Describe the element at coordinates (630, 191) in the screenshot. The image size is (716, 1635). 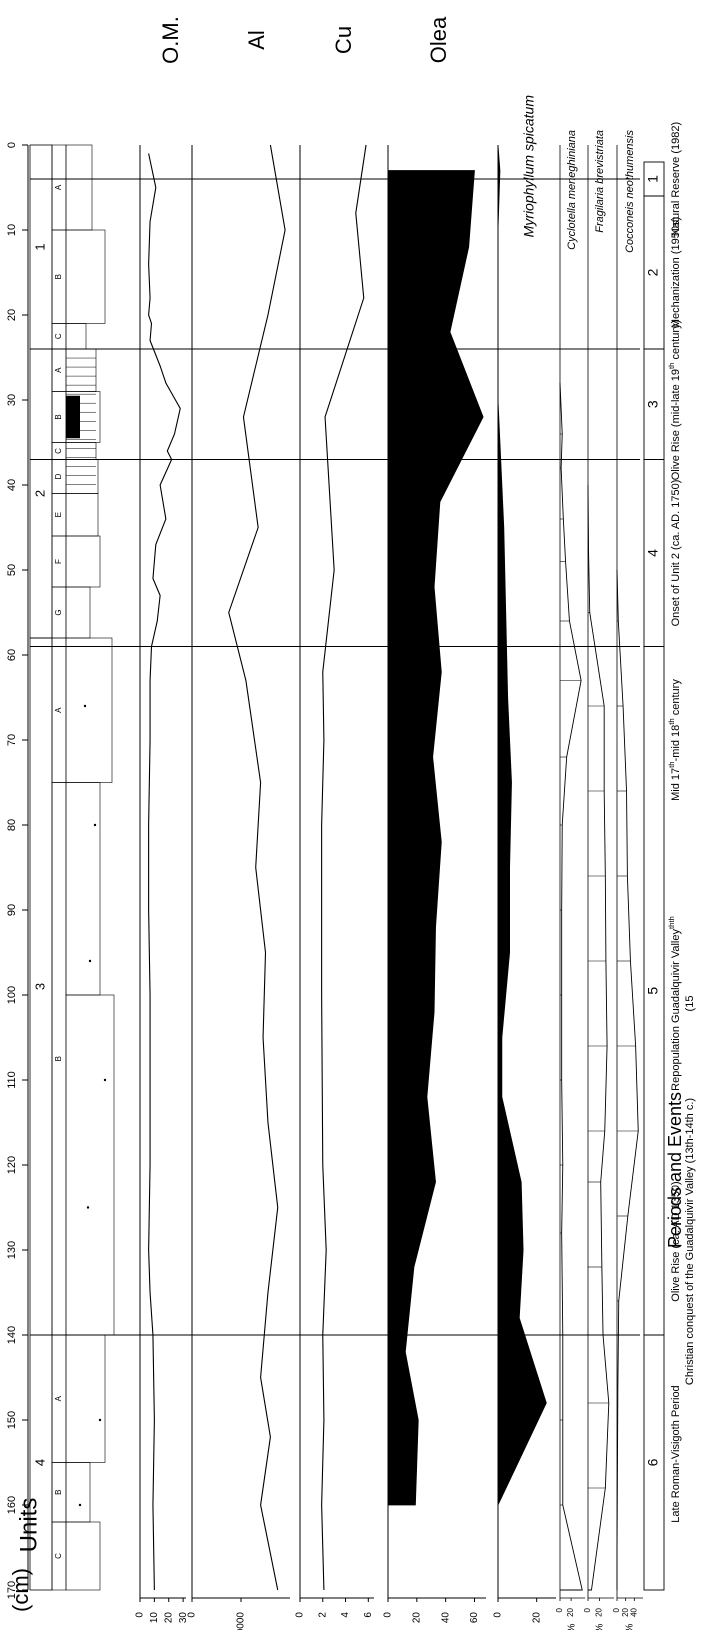
I see `panel-title: Cocconeis neothumensis` at that location.